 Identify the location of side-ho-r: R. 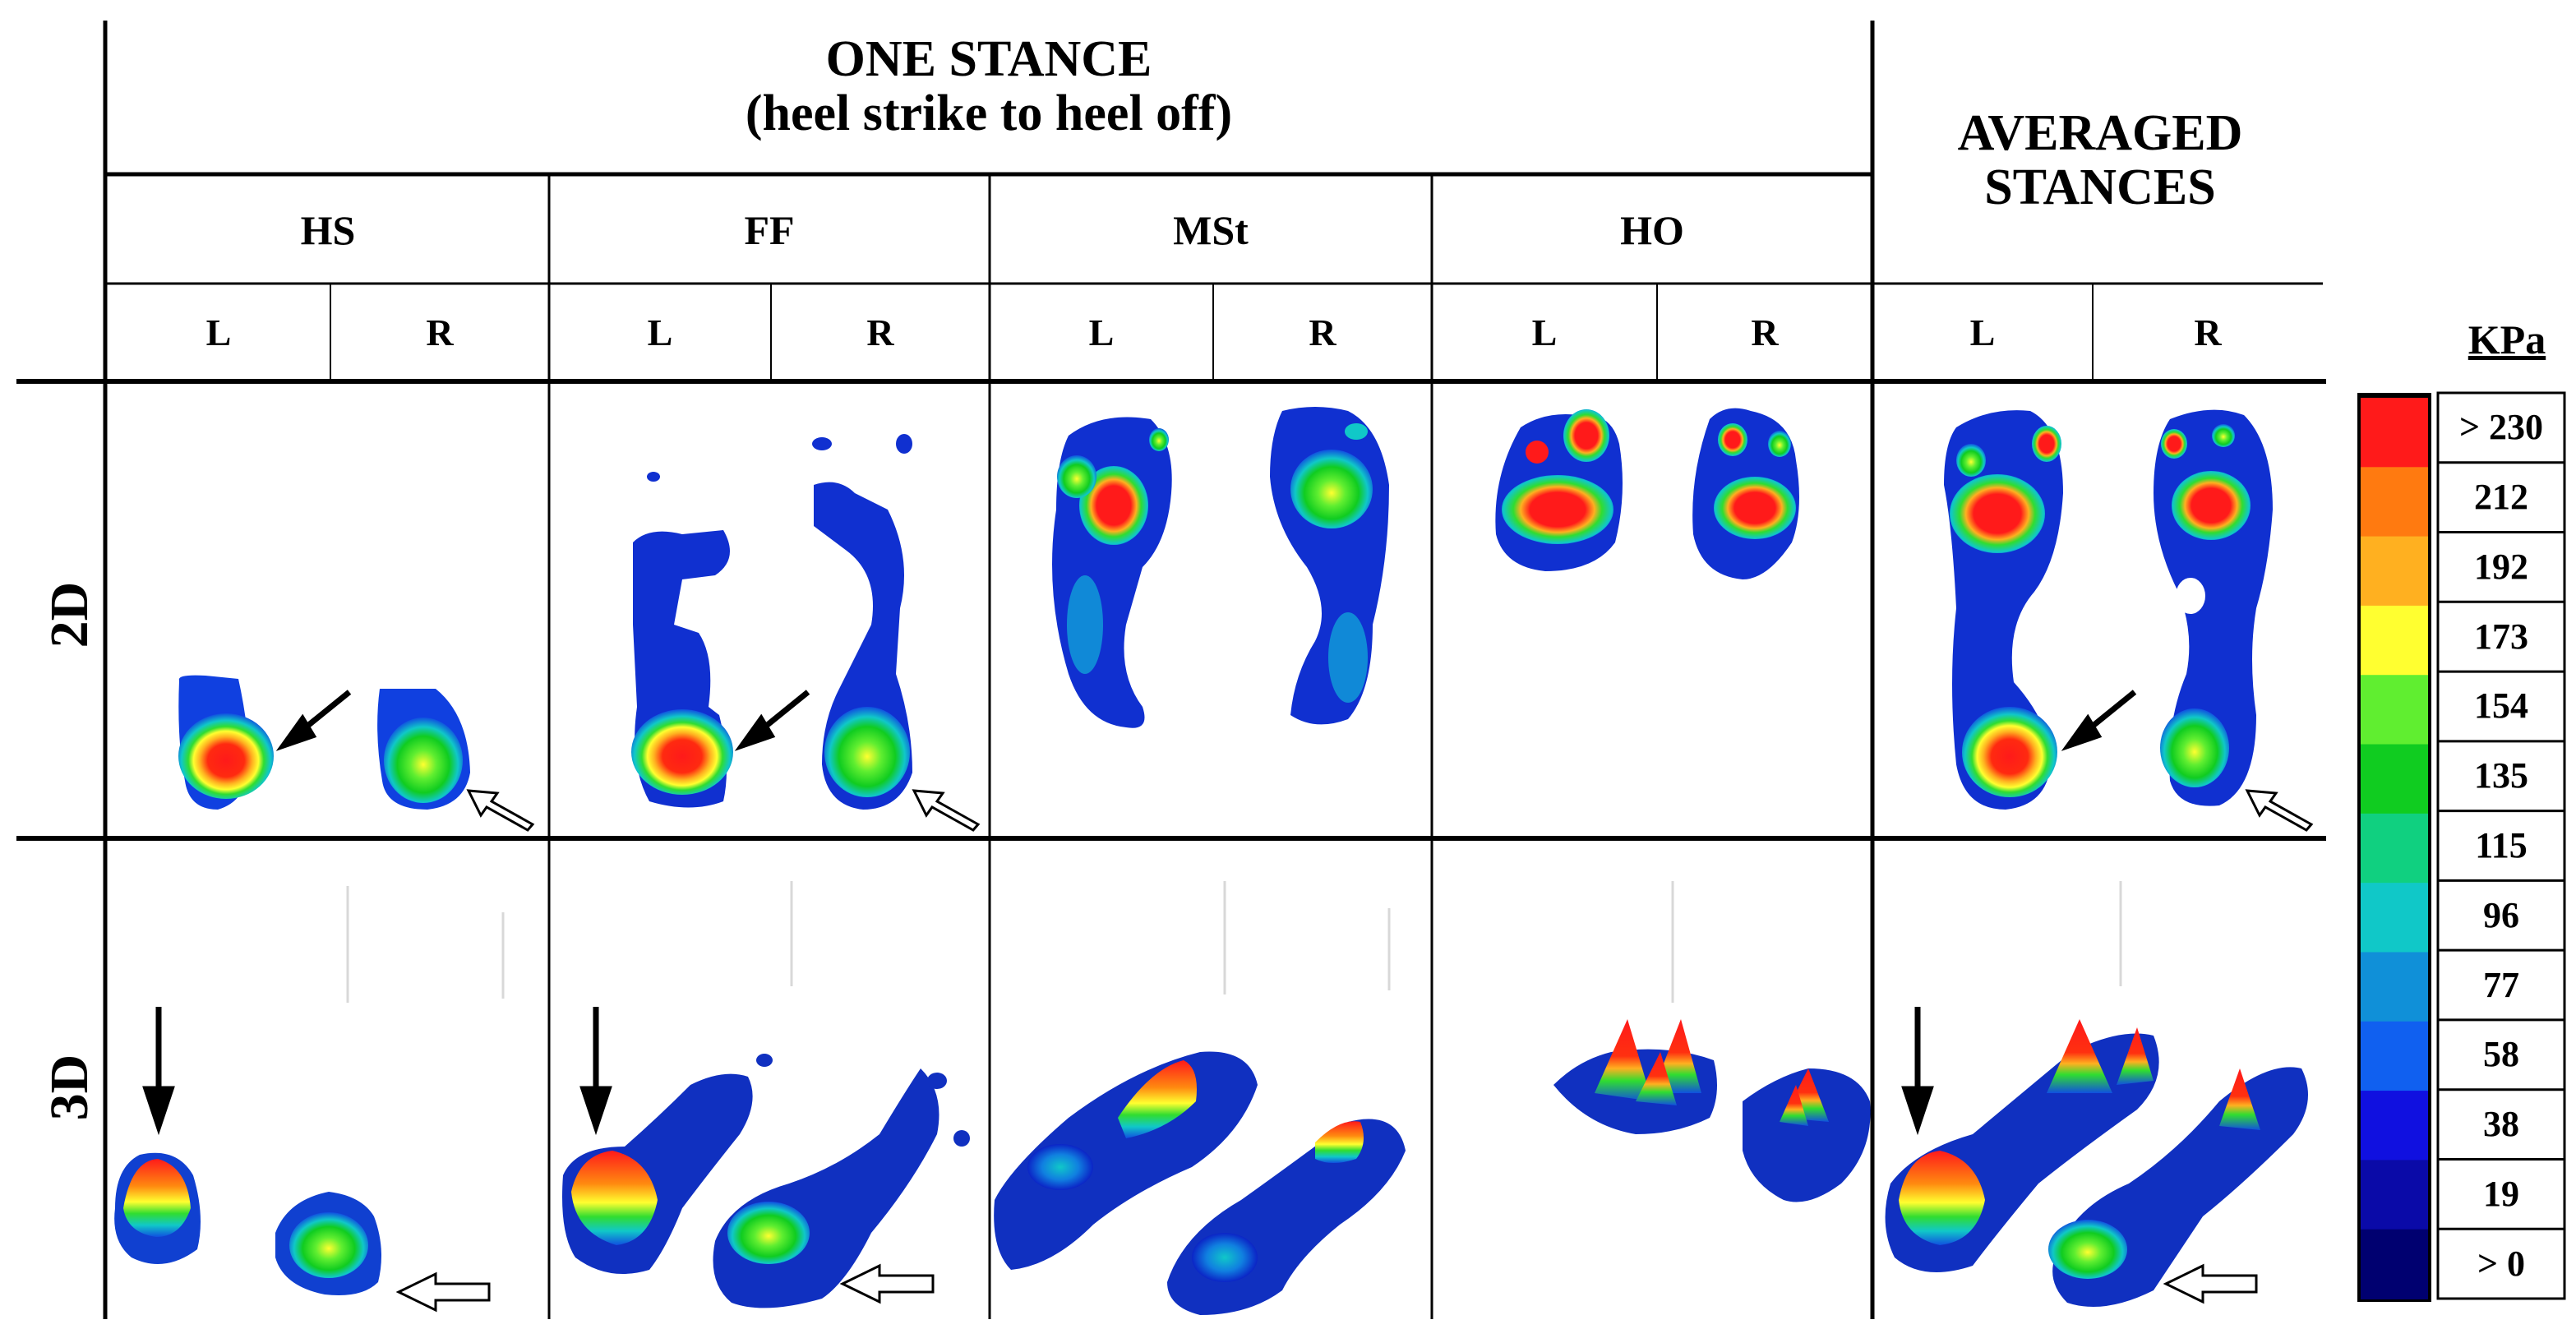
(1765, 332).